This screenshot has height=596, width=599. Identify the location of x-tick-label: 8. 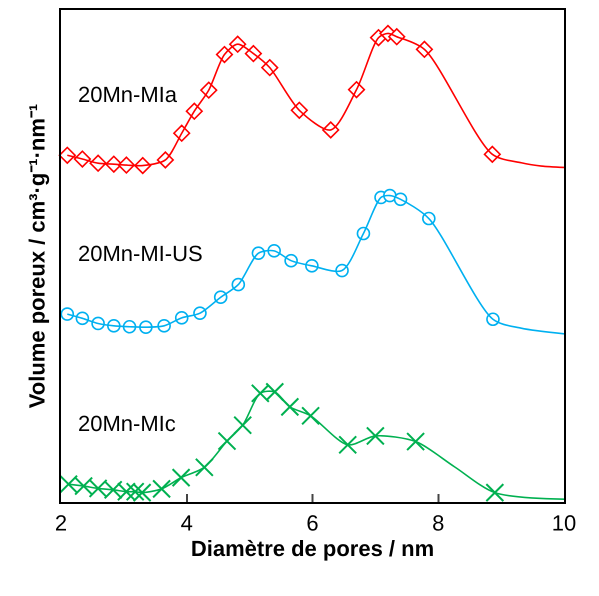
(438, 523).